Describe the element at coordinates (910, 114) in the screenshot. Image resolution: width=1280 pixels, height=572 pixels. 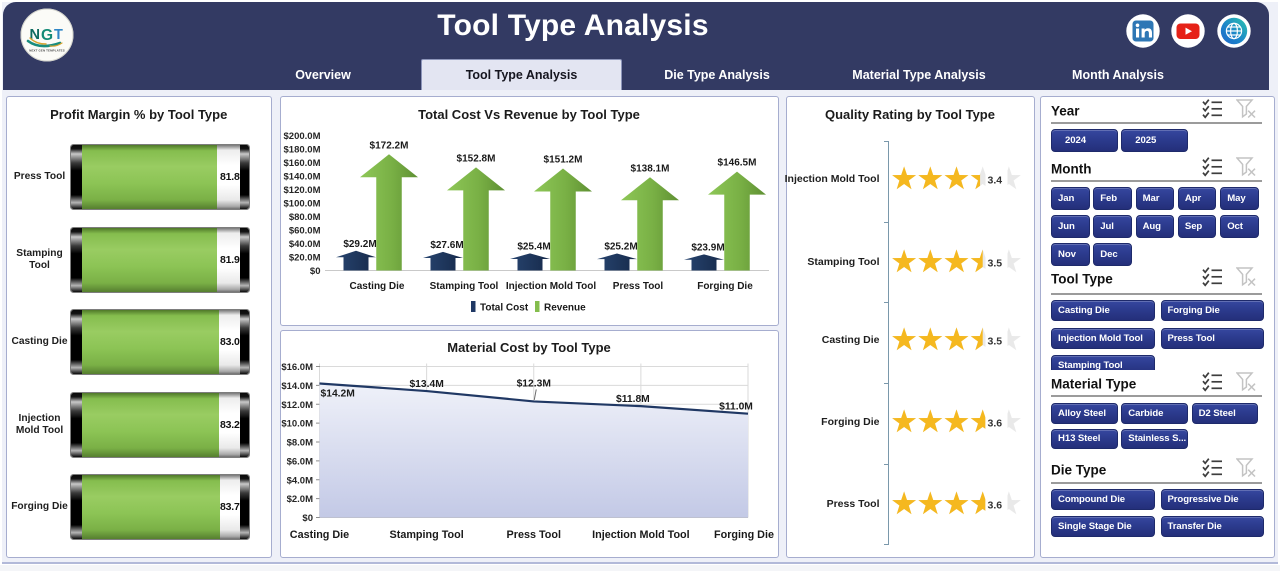
I see `chart-title-quality-rating: Quality Rating by Tool Type` at that location.